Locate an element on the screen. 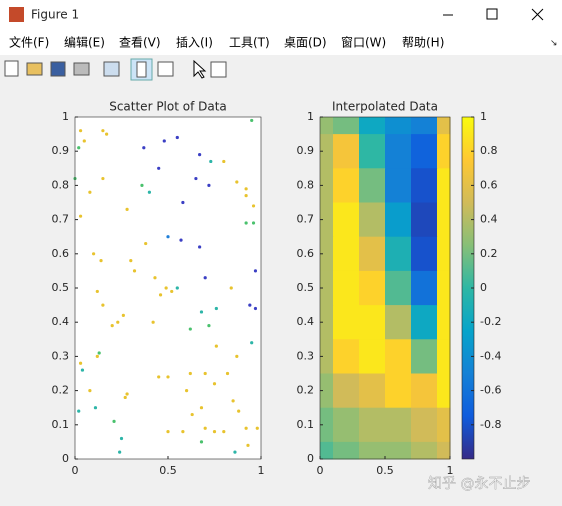 The width and height of the screenshot is (562, 506). y-tick-label: 1 is located at coordinates (65, 116).